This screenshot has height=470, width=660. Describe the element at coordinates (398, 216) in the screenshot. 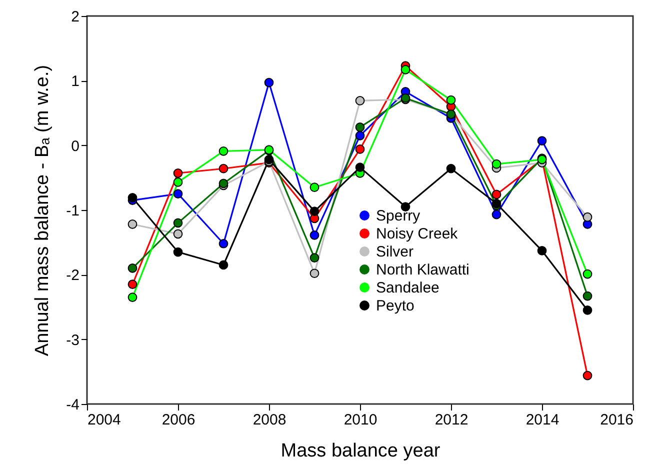

I see `legend-label: Sperry` at that location.